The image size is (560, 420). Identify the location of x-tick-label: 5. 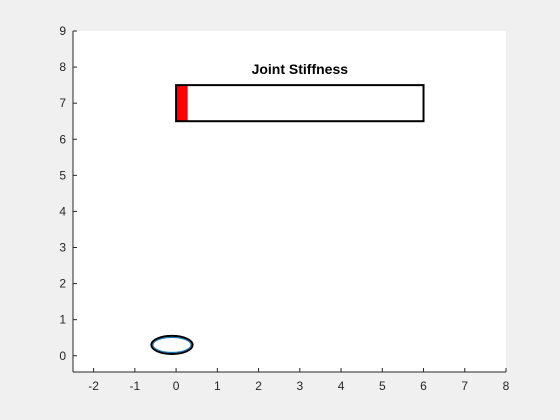
(382, 386).